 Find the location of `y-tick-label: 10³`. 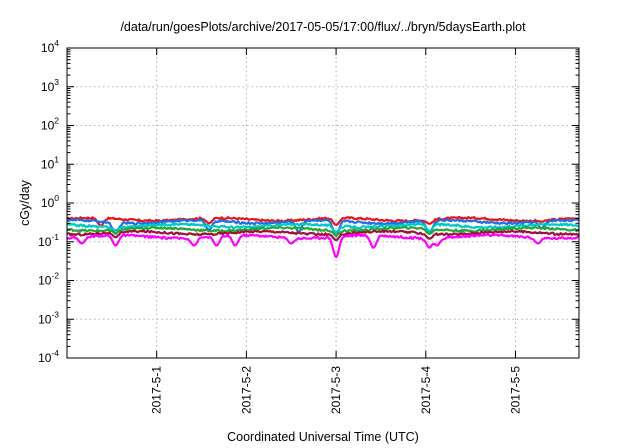

y-tick-label: 10³ is located at coordinates (50, 85).